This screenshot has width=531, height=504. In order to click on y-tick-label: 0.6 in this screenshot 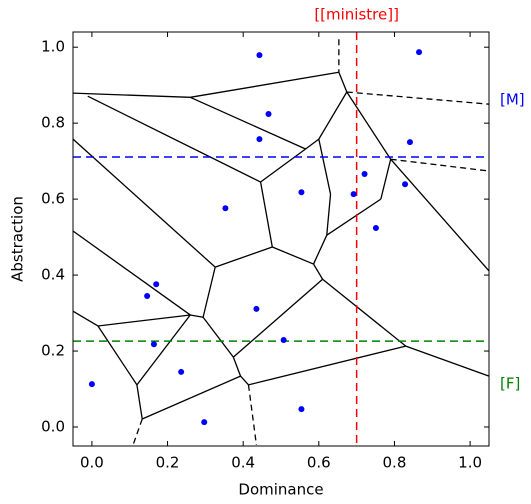, I will do `click(53, 199)`.